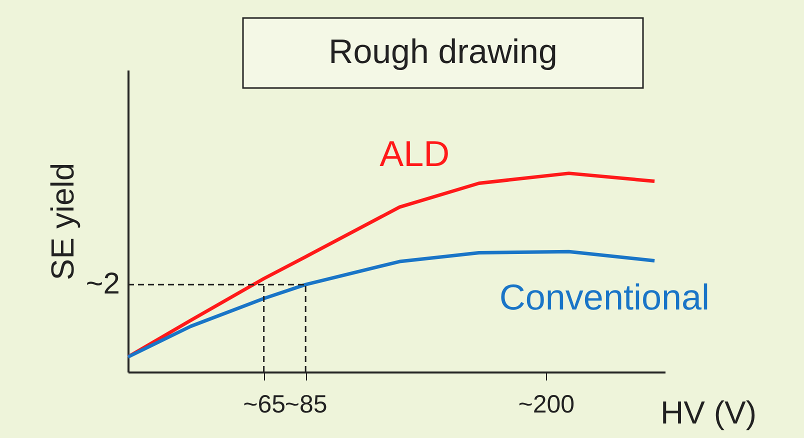 The height and width of the screenshot is (438, 804). I want to click on x-tick-label: ~65, so click(264, 404).